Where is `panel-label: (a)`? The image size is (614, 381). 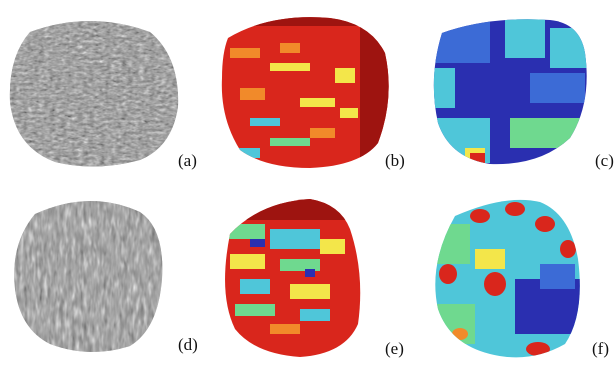
panel-label: (a) is located at coordinates (187, 160).